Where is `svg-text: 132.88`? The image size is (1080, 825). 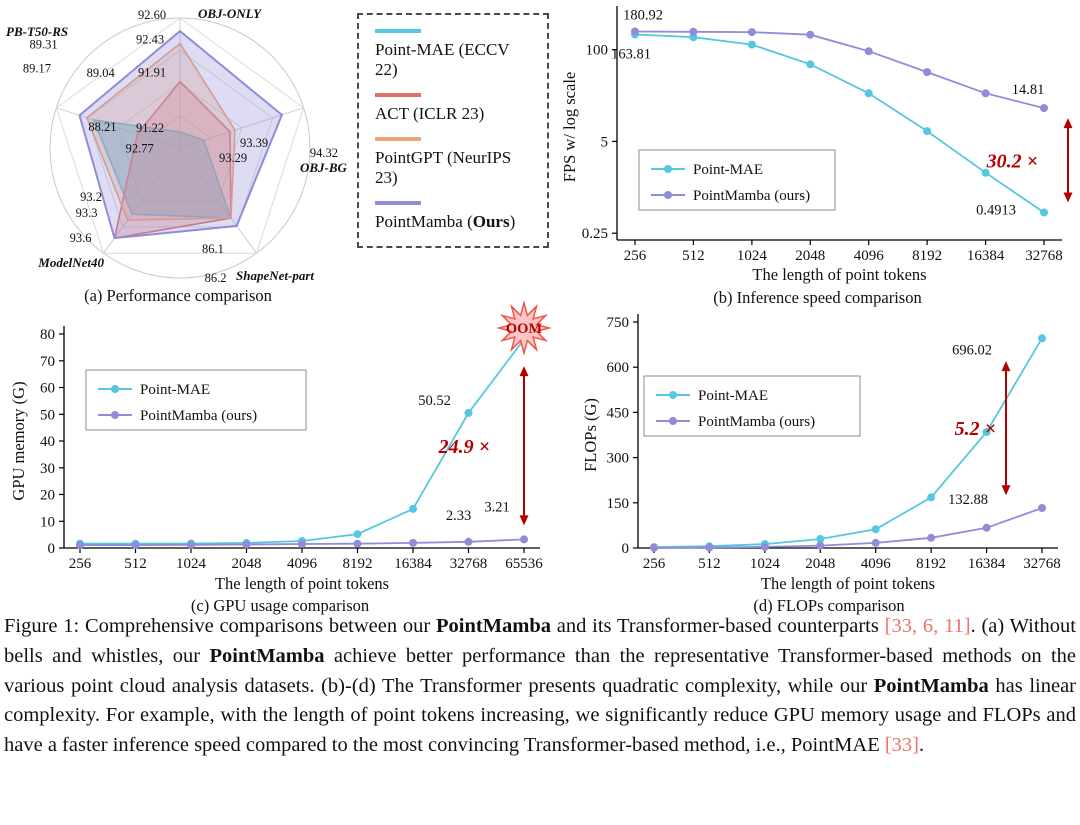 svg-text: 132.88 is located at coordinates (968, 500).